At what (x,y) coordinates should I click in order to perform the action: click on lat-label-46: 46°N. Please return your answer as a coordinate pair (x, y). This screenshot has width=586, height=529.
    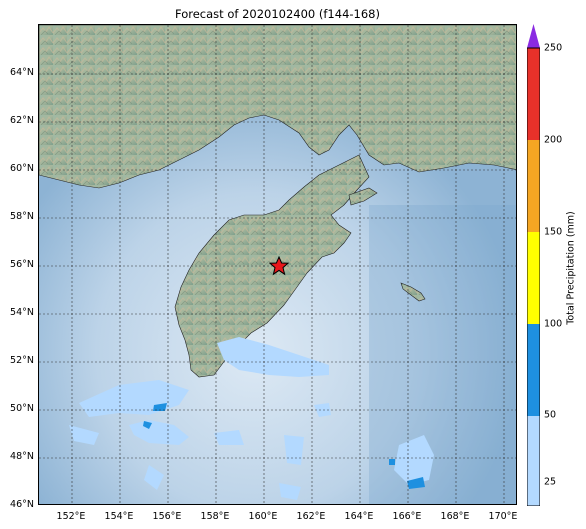
    Looking at the image, I should click on (22, 504).